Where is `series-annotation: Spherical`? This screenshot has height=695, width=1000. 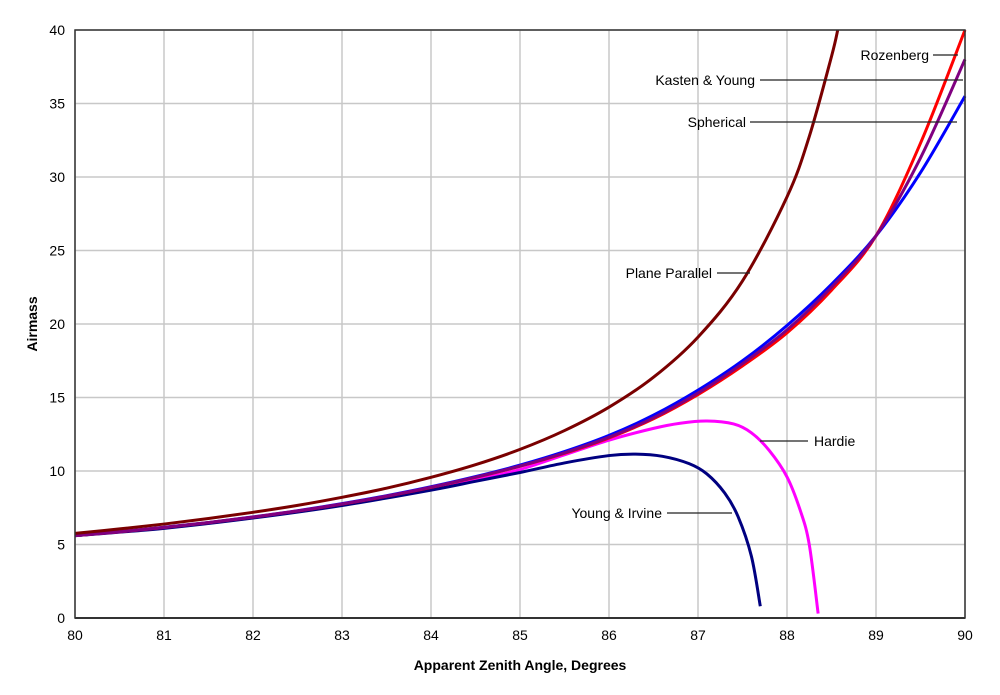 series-annotation: Spherical is located at coordinates (717, 122).